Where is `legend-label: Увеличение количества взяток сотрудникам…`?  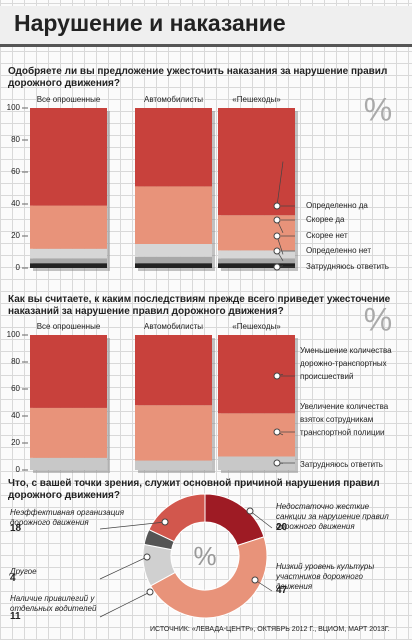
legend-label: Увеличение количества взяток сотрудникам… is located at coordinates (344, 419).